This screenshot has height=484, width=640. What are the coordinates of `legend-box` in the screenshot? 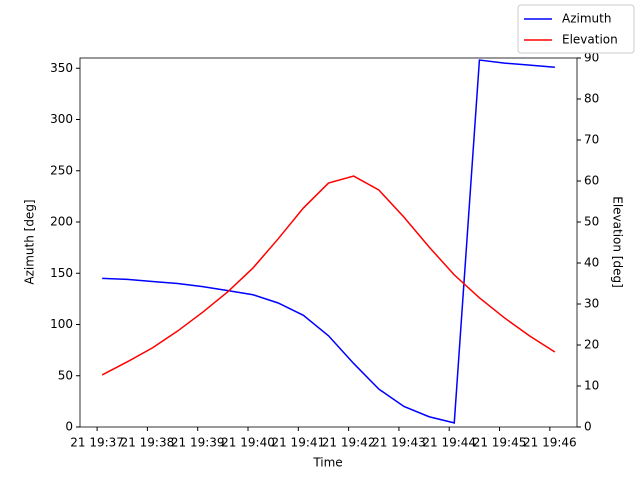 It's located at (576, 29).